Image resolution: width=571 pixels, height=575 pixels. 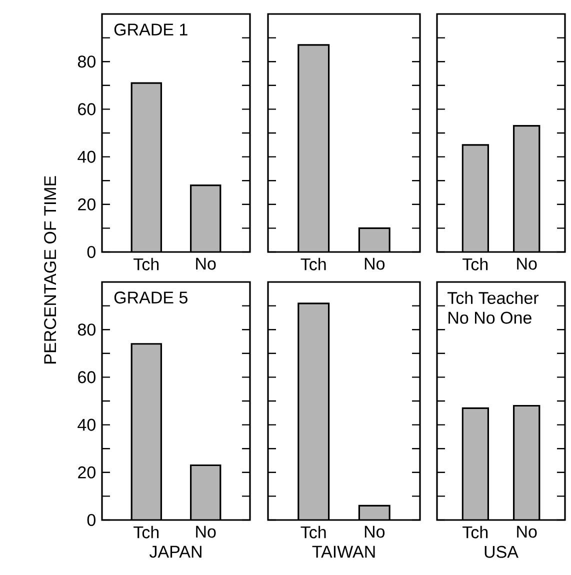 I want to click on annotation: Tch Teacher, so click(x=493, y=298).